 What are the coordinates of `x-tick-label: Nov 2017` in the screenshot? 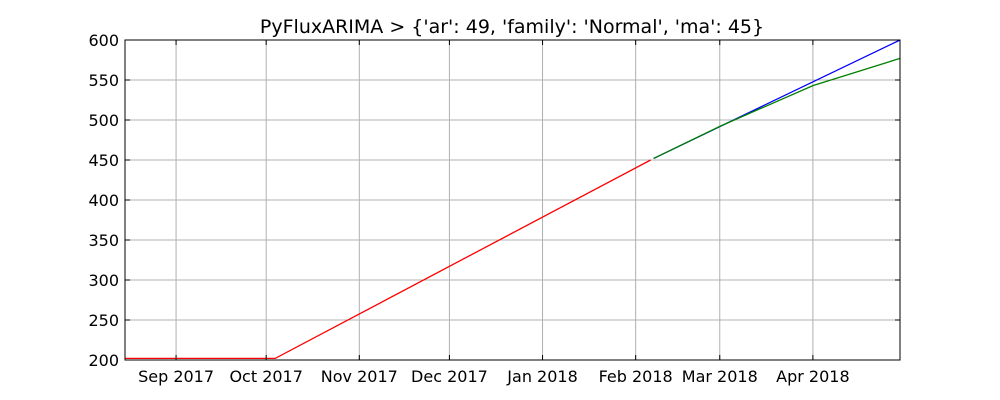 It's located at (359, 376).